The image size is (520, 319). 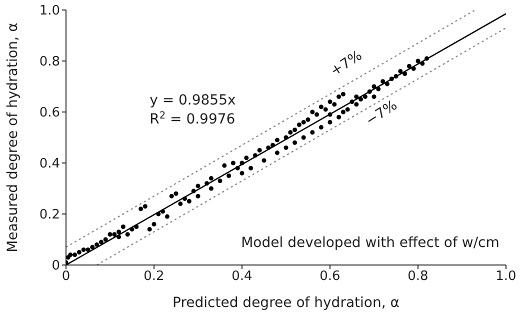 What do you see at coordinates (193, 119) in the screenshot?
I see `annotation: R$^{2}$ = 0.9976` at bounding box center [193, 119].